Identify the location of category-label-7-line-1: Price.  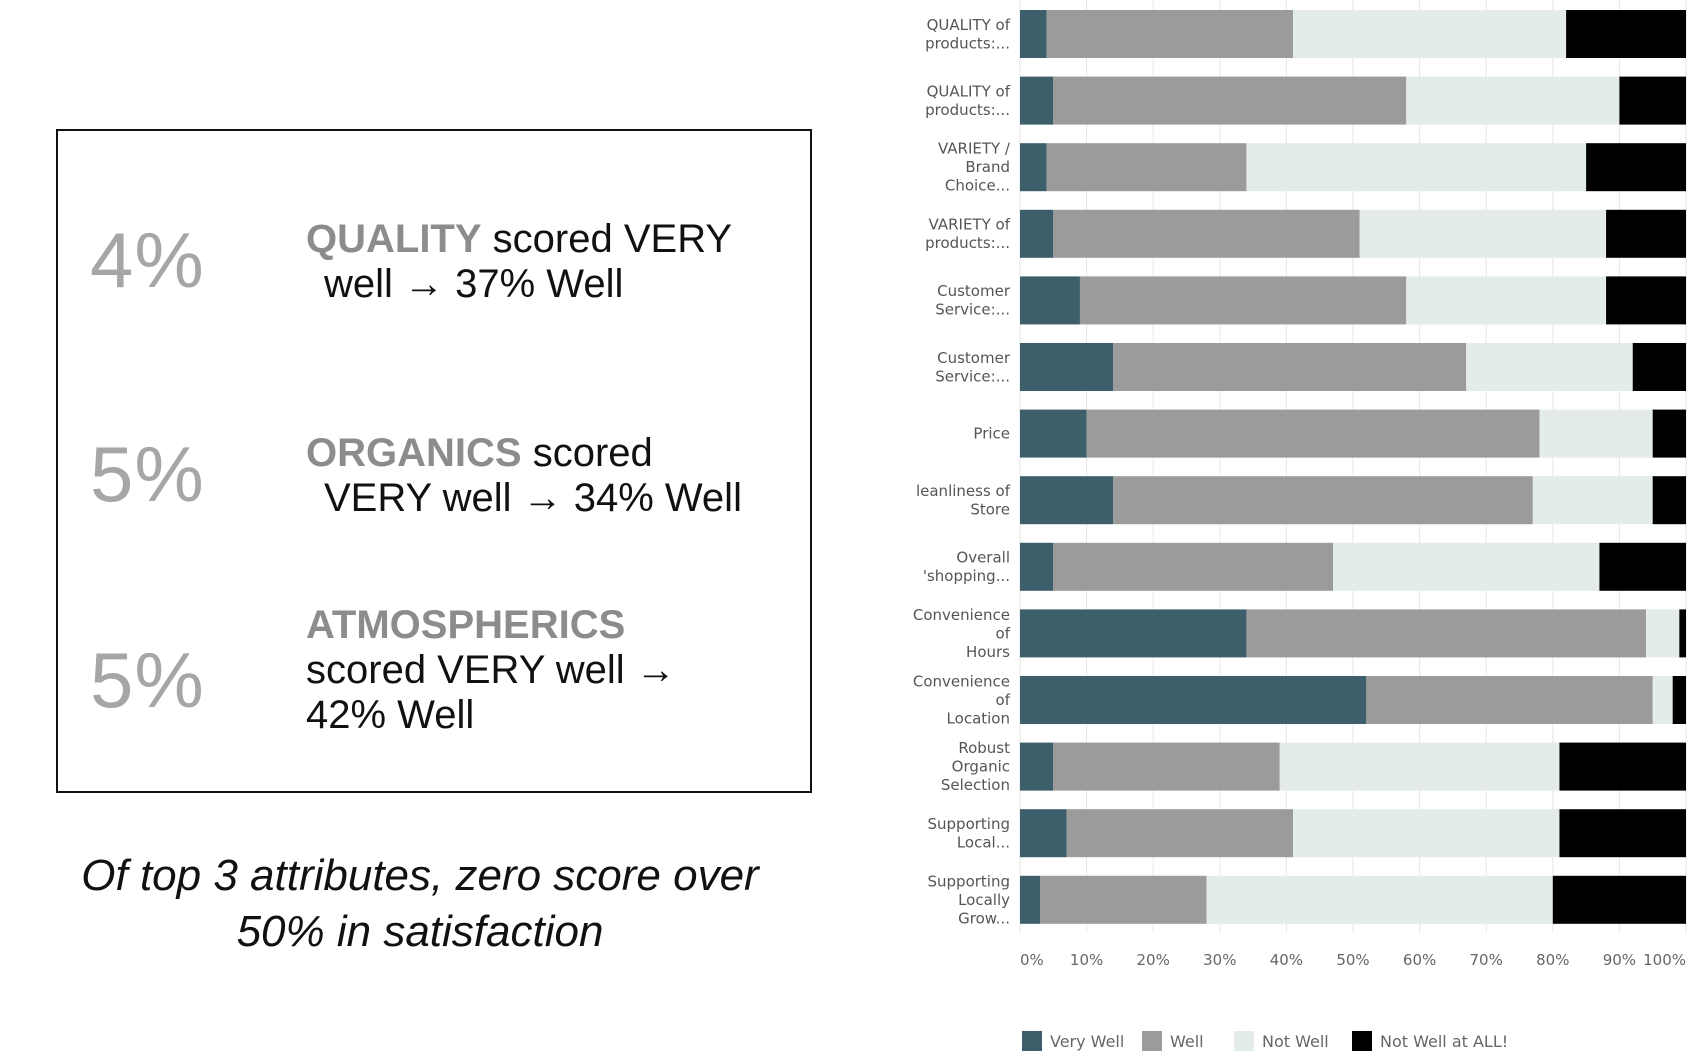
(991, 434).